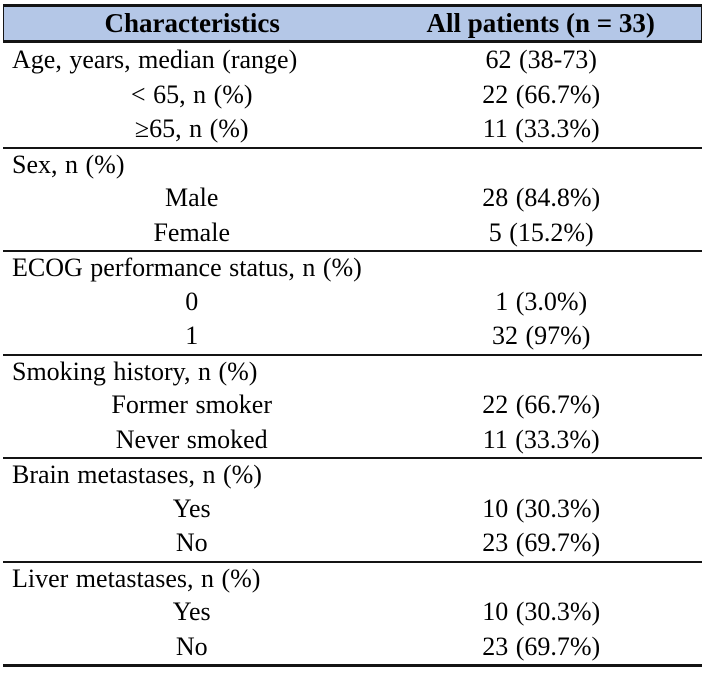 This screenshot has height=697, width=705. What do you see at coordinates (192, 23) in the screenshot?
I see `header-characteristics: Characteristics` at bounding box center [192, 23].